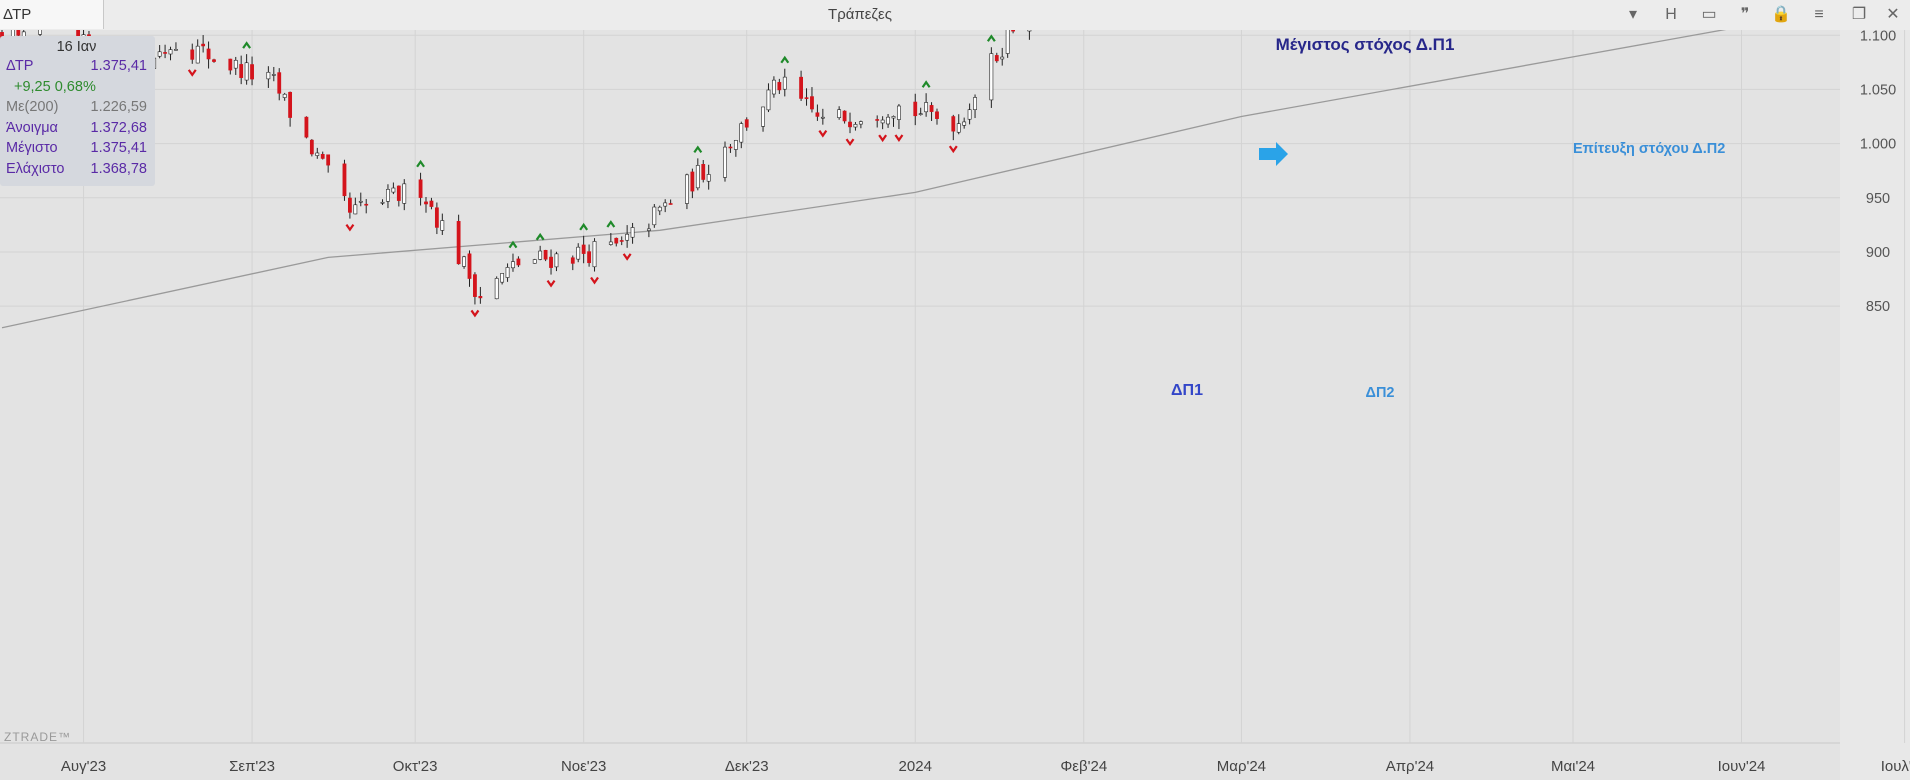  Describe the element at coordinates (1878, 145) in the screenshot. I see `y-tick-label: 1.000` at that location.